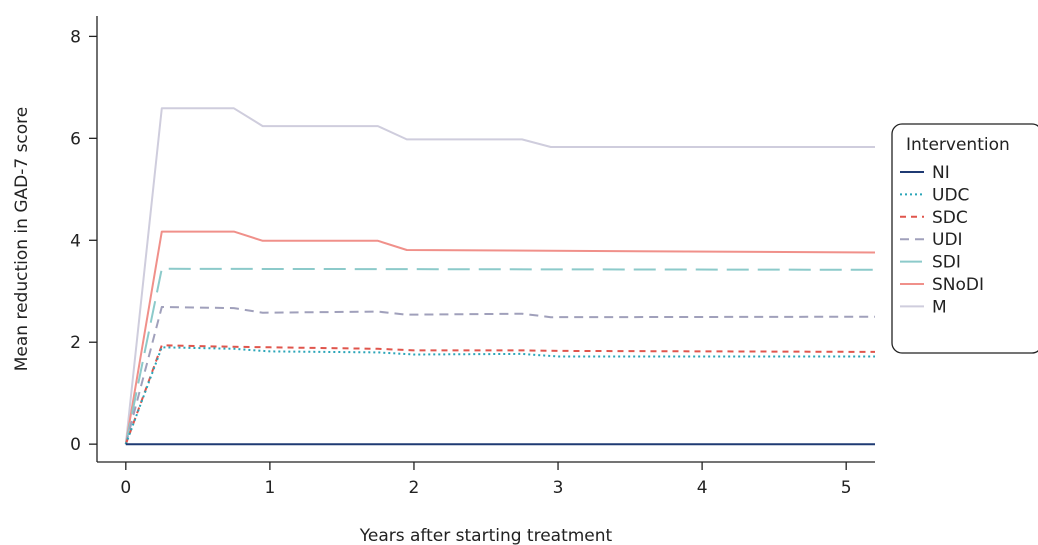 The width and height of the screenshot is (1038, 545). I want to click on x-tick-label: 4, so click(702, 488).